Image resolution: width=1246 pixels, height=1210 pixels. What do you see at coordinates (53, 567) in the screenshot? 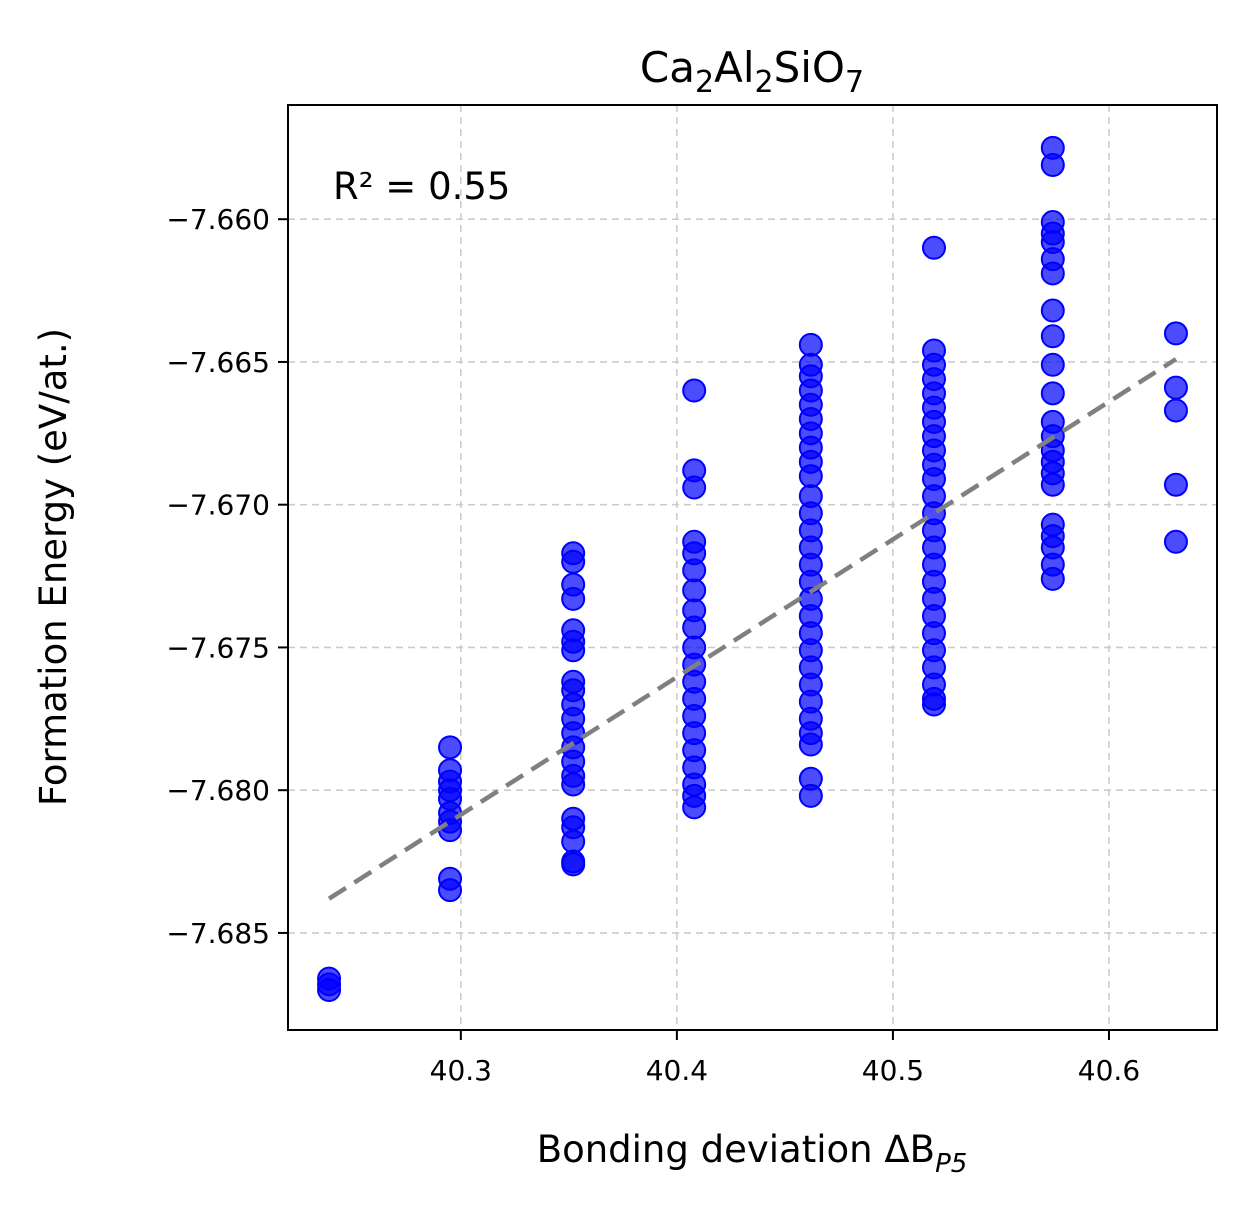
I see `y-axis-label: Formation Energy (eV/at.)` at bounding box center [53, 567].